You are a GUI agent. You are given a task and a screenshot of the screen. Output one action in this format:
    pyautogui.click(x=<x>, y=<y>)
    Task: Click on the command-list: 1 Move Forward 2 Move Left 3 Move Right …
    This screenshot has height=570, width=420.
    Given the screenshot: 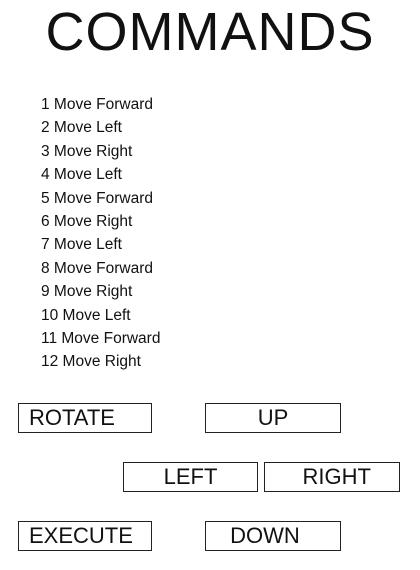 What is the action you would take?
    pyautogui.click(x=100, y=233)
    